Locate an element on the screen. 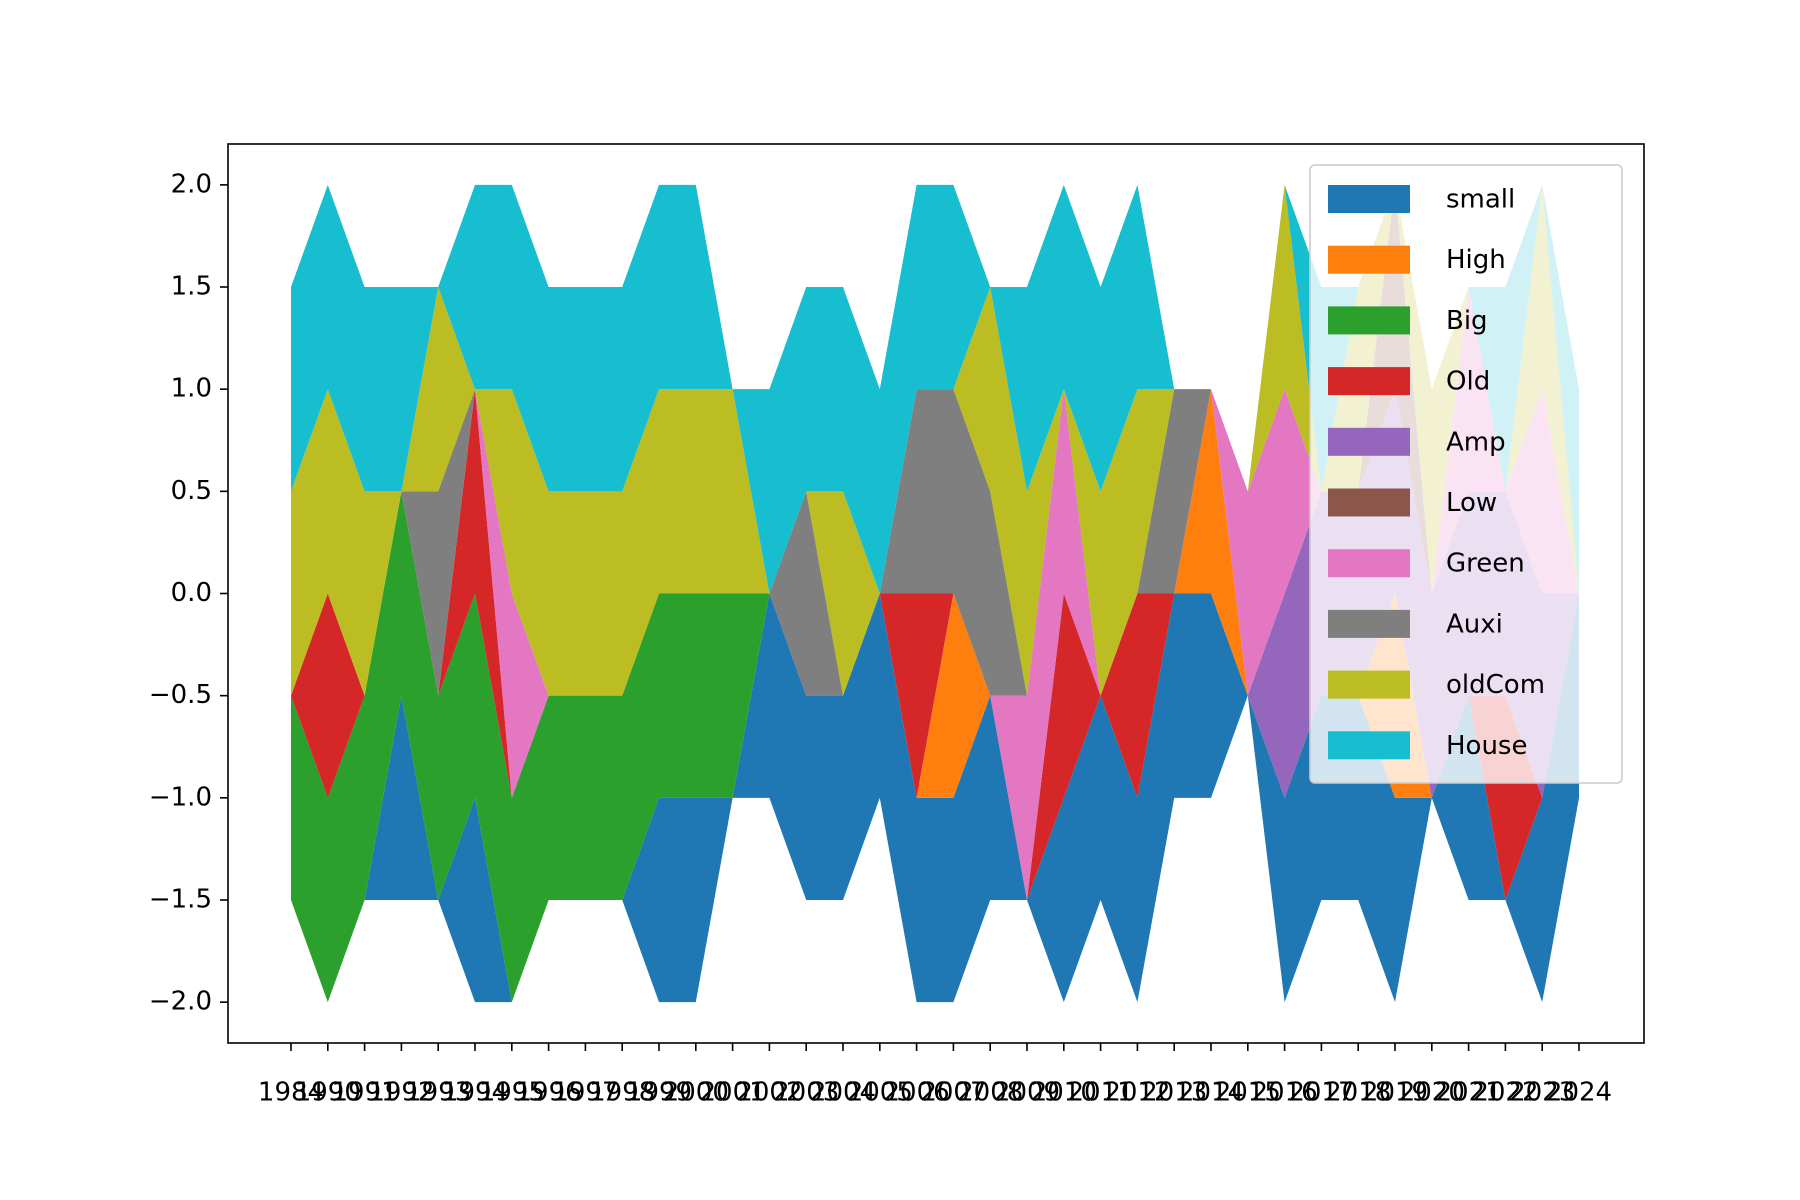 The image size is (1800, 1200). x-tick-label: 2014 is located at coordinates (1211, 1093).